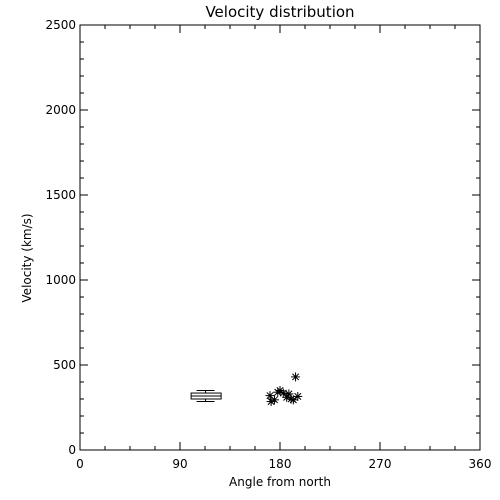  What do you see at coordinates (280, 464) in the screenshot?
I see `x-tick-label-180: 180` at bounding box center [280, 464].